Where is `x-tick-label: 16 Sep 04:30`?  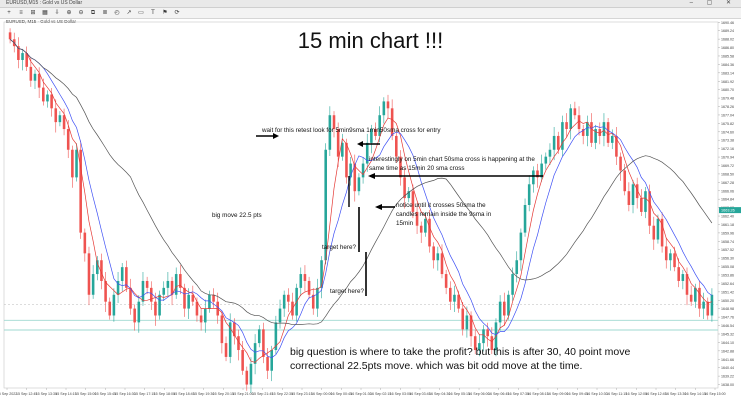
x-tick-label: 16 Sep 04:30 is located at coordinates (439, 394).